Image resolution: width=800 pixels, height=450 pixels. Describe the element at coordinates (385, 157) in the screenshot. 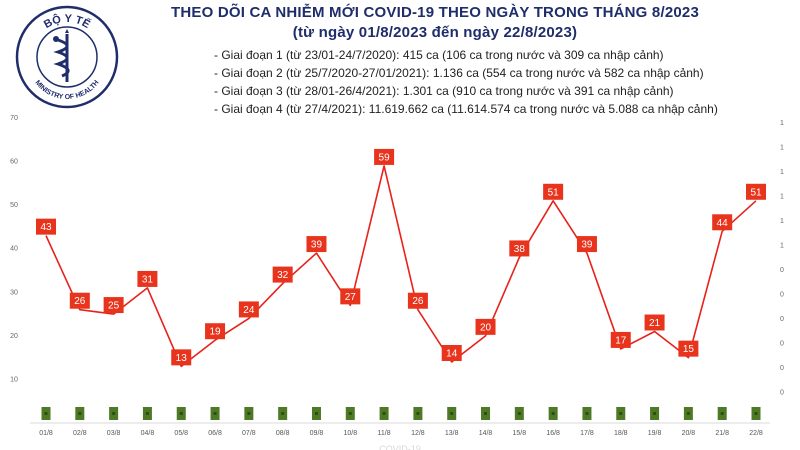

I see `data-label: 59` at that location.